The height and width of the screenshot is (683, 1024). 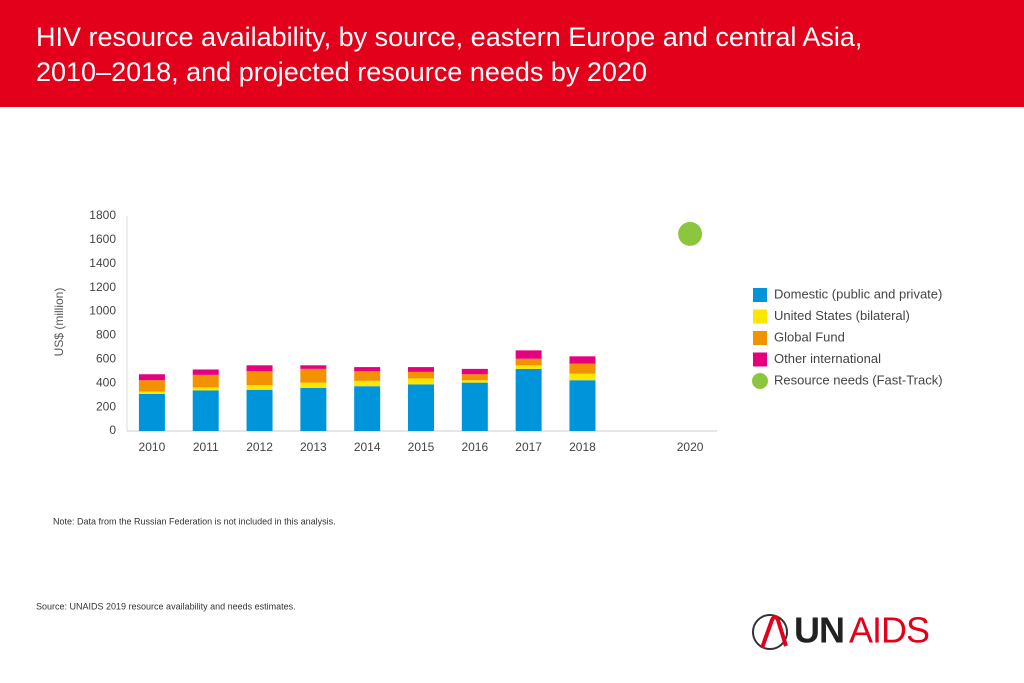 What do you see at coordinates (858, 379) in the screenshot?
I see `legend-label: Resource needs (Fast-Track)` at bounding box center [858, 379].